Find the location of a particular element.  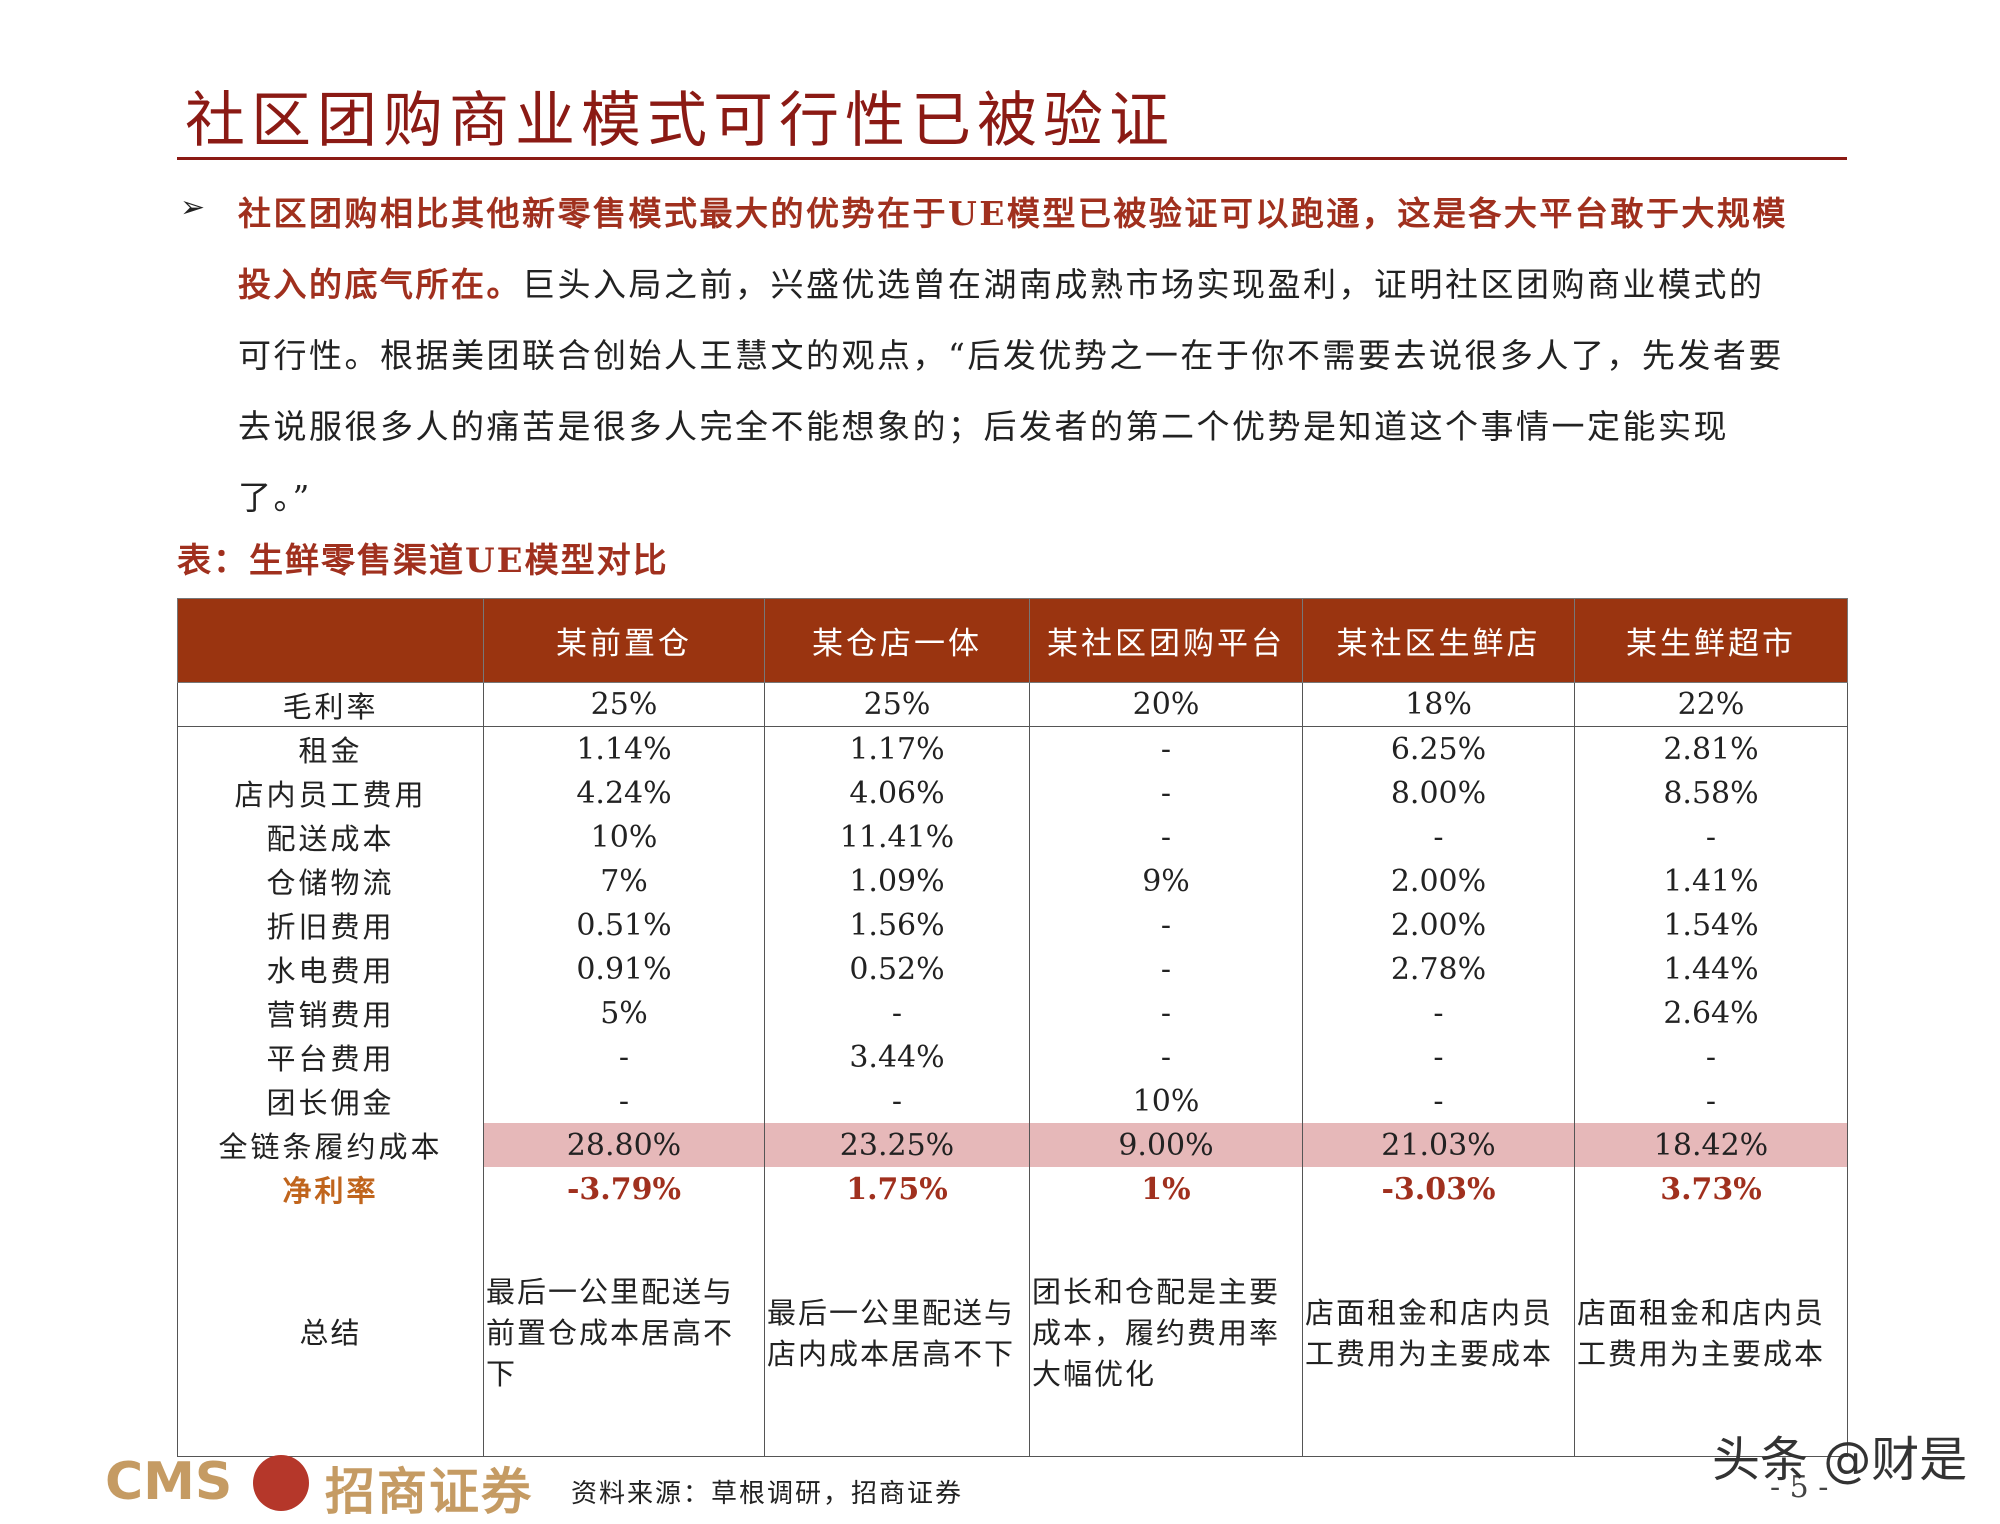

row-label: 租金 is located at coordinates (330, 748).